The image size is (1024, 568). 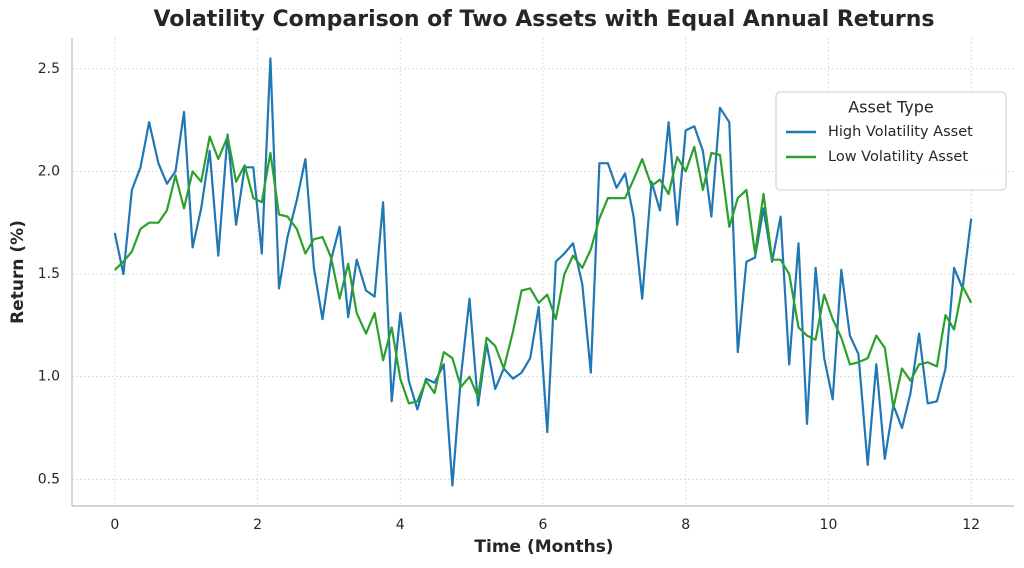 What do you see at coordinates (257, 525) in the screenshot?
I see `x-tick-label: 2` at bounding box center [257, 525].